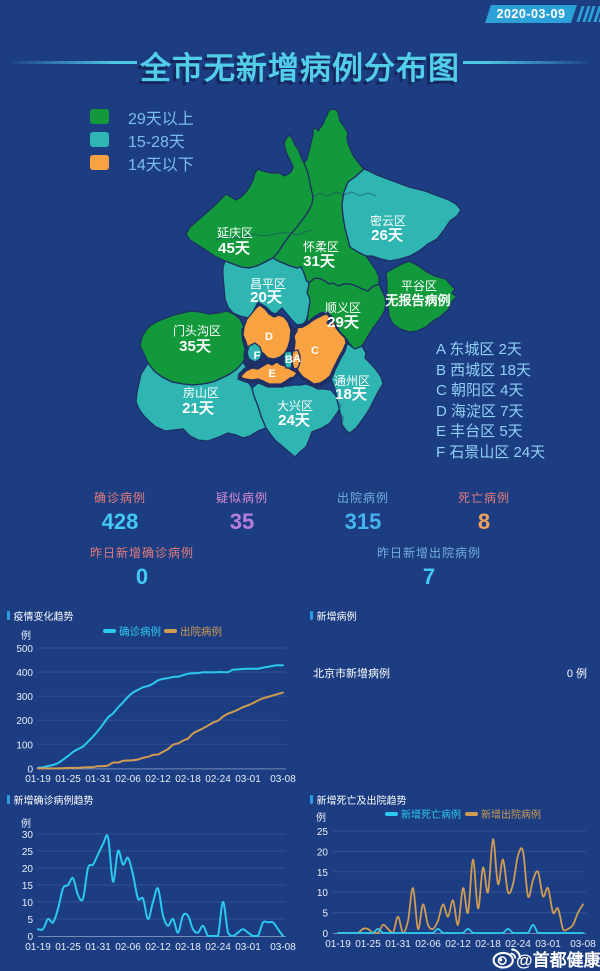  I want to click on svg-text: A, so click(297, 359).